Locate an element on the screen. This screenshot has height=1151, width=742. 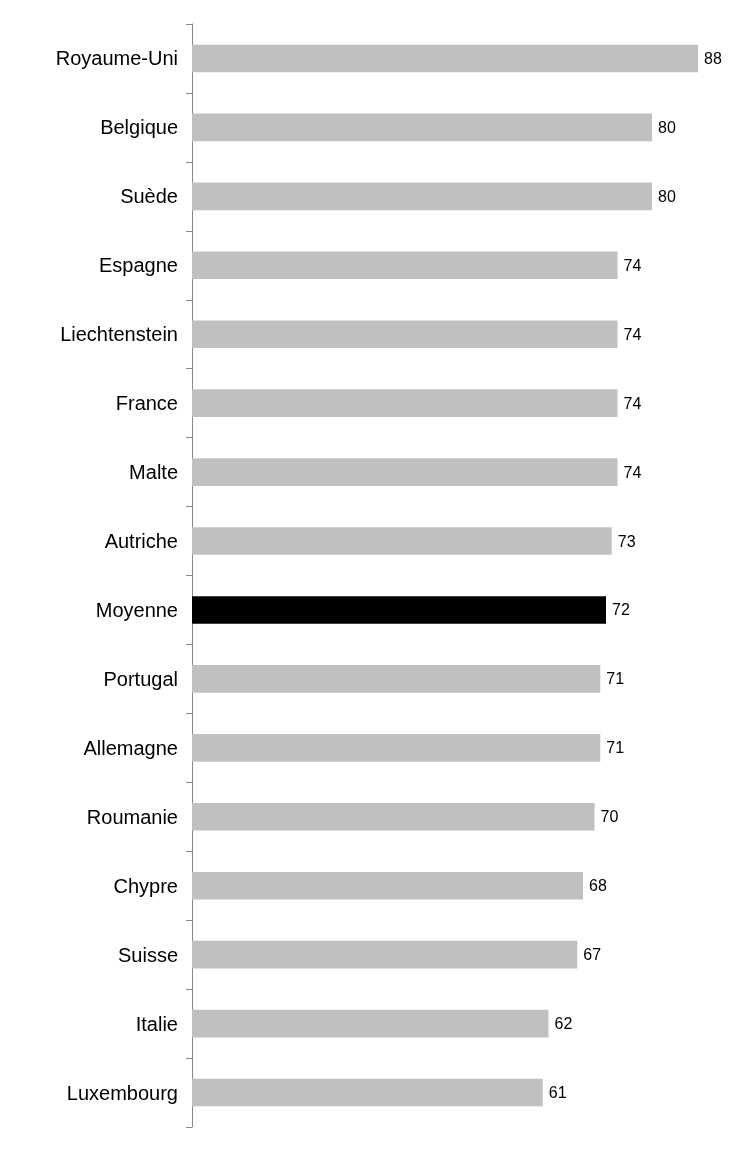
y-tick-label: Suède is located at coordinates (149, 196).